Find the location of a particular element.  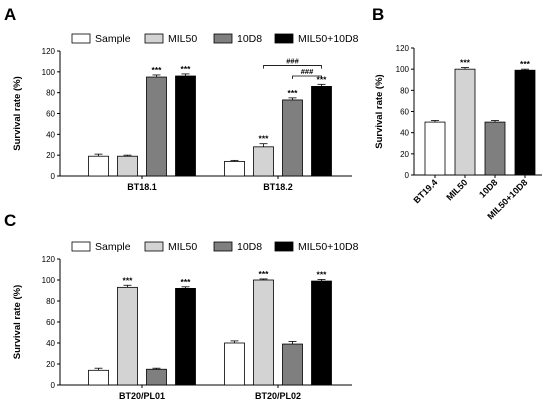

panel-c-x-category-label: BT20/PL01 is located at coordinates (142, 396).